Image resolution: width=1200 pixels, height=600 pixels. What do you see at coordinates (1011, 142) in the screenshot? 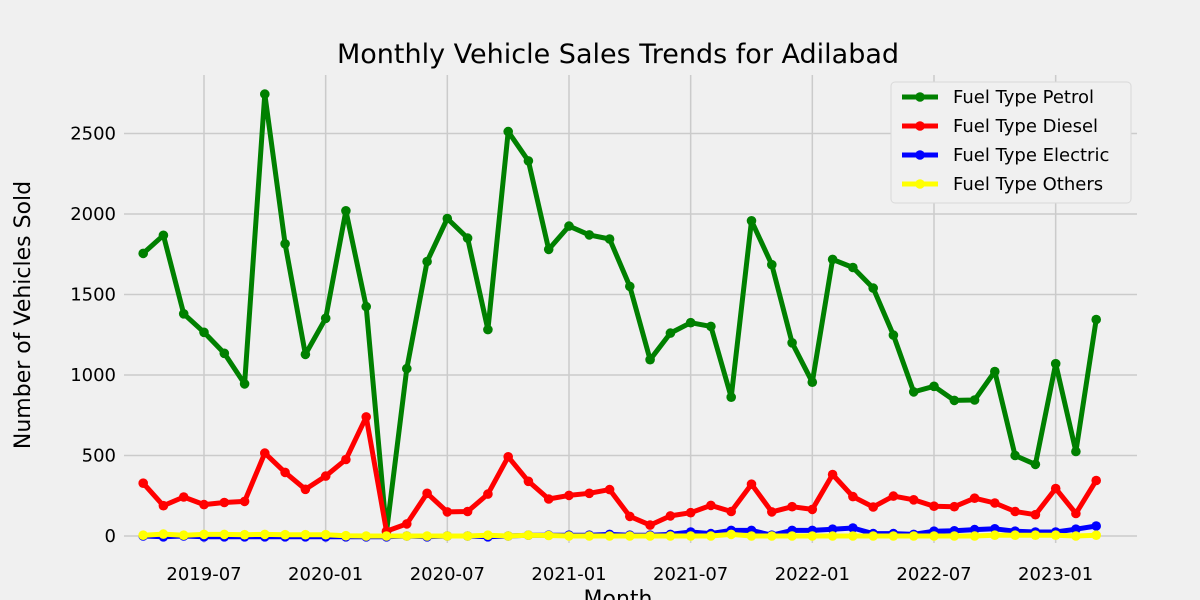
I see `legend-box` at bounding box center [1011, 142].